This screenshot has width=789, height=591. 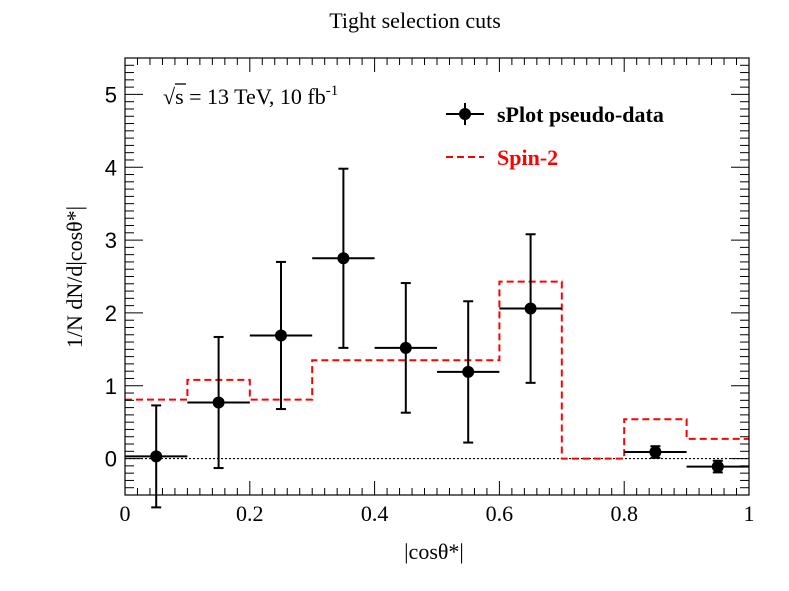 I want to click on x-tick-label: 0.6, so click(x=500, y=513).